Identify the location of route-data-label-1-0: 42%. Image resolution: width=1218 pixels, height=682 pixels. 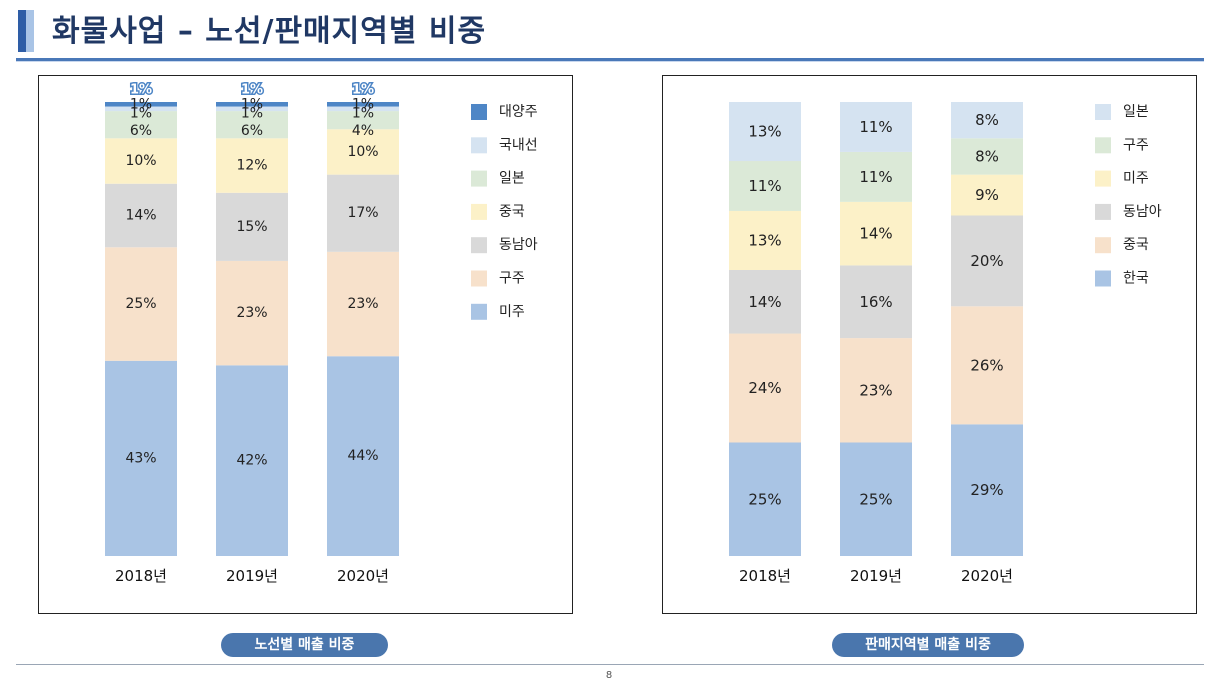
(251, 461).